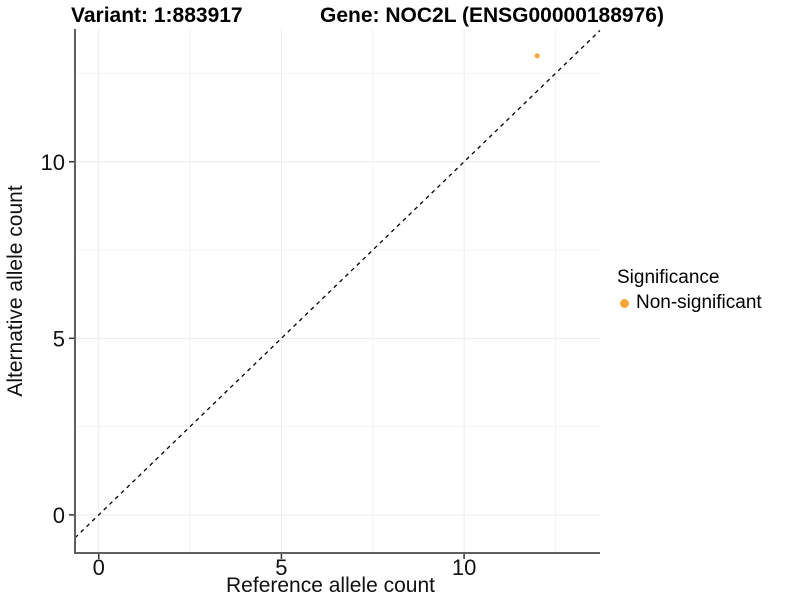  Describe the element at coordinates (59, 338) in the screenshot. I see `y-tick-label: 5` at that location.